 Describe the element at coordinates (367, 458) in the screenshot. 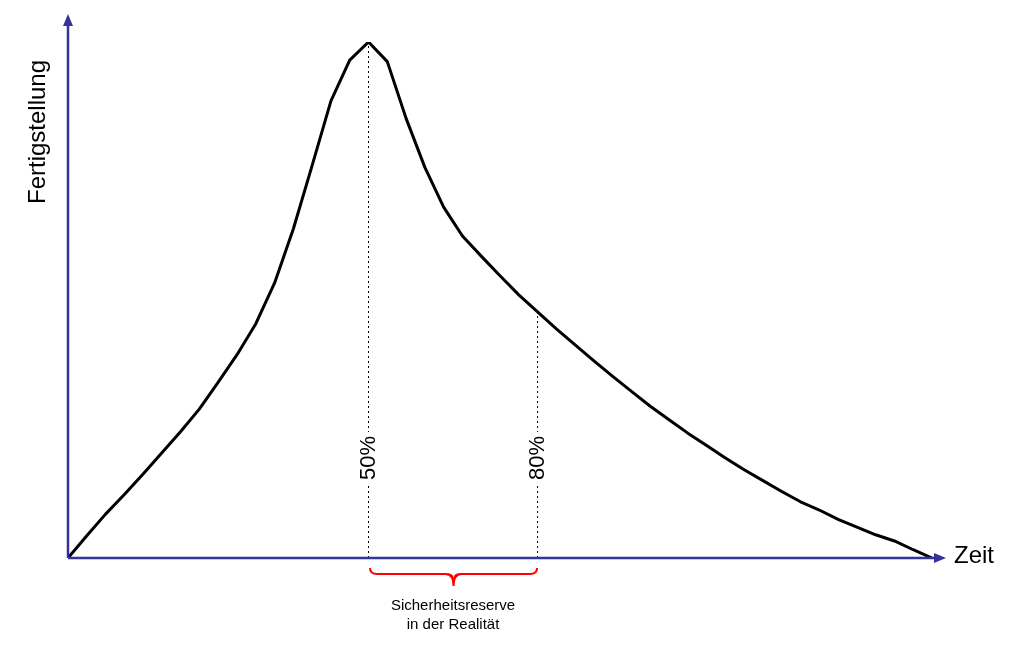

I see `x-tick-label: 50%` at that location.